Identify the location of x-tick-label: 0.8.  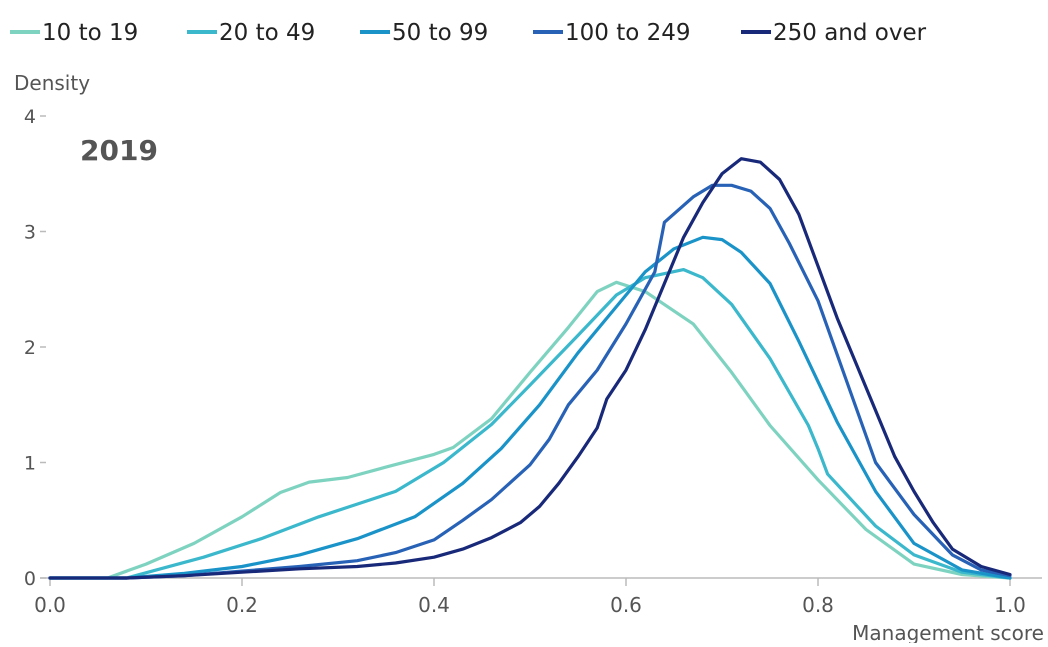
(818, 605).